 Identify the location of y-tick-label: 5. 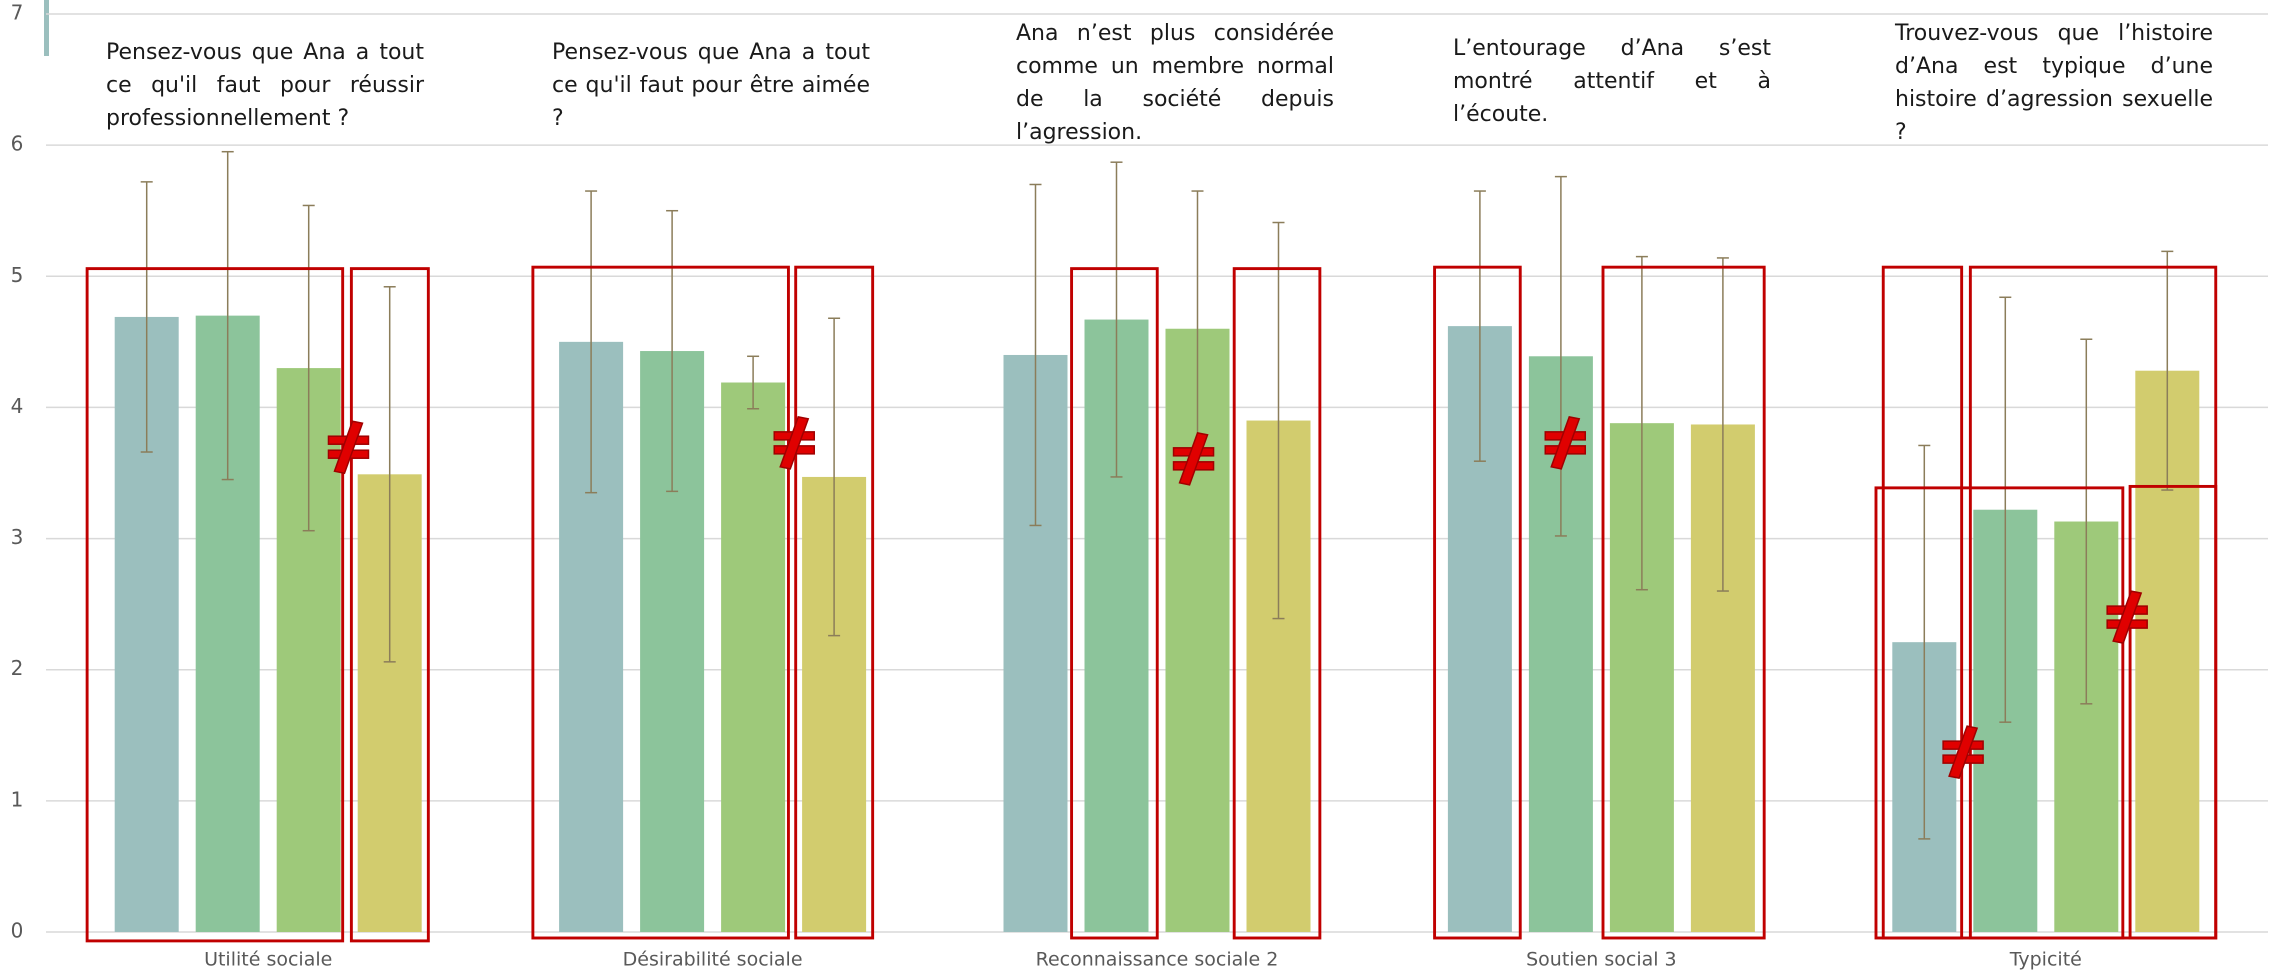
(17, 275).